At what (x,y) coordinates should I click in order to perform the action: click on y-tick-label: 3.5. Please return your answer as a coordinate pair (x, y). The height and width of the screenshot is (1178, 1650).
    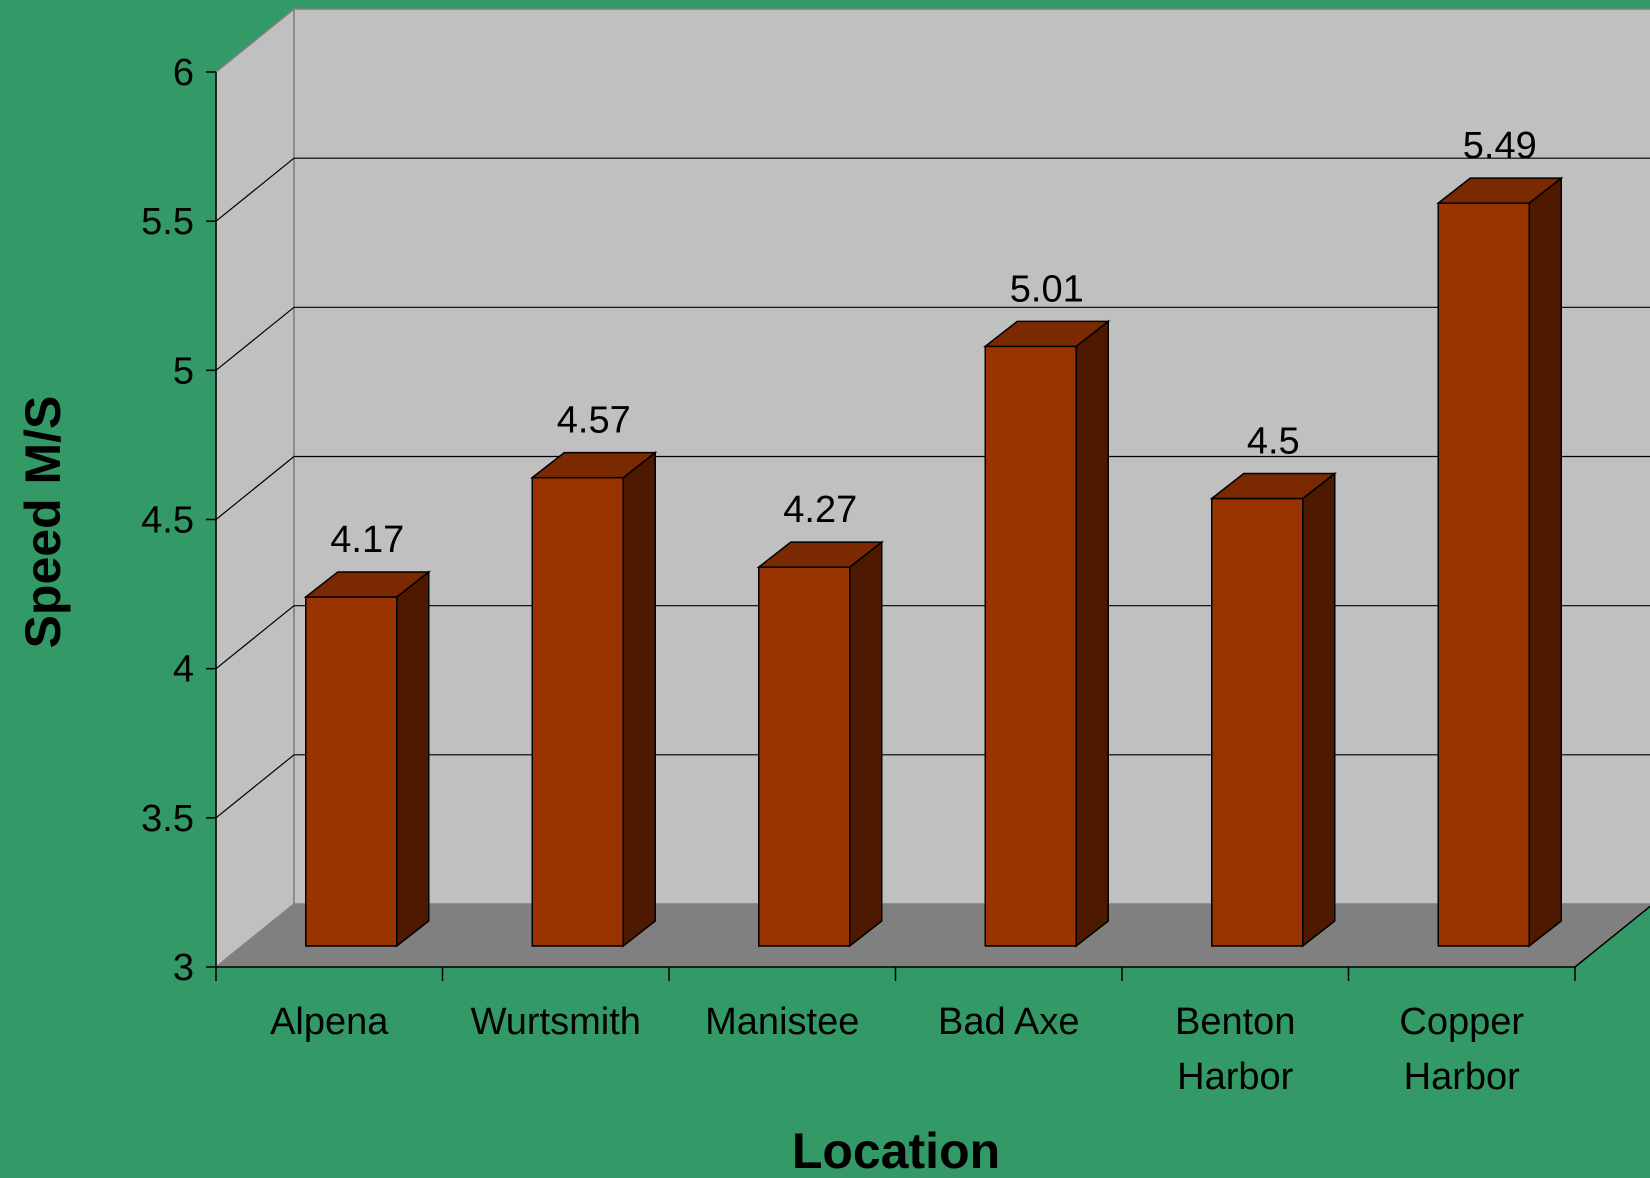
    Looking at the image, I should click on (167, 819).